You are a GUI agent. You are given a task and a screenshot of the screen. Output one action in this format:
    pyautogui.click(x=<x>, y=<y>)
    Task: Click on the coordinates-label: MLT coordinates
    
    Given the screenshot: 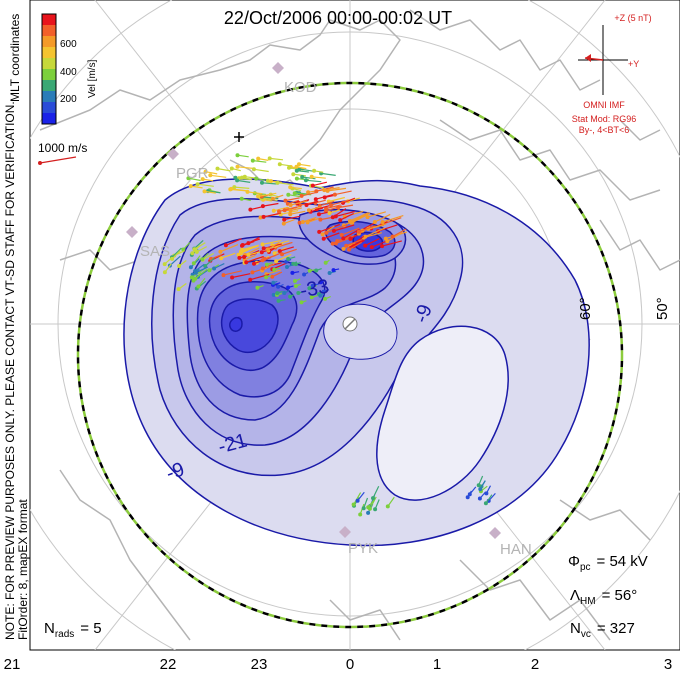 What is the action you would take?
    pyautogui.click(x=15, y=58)
    